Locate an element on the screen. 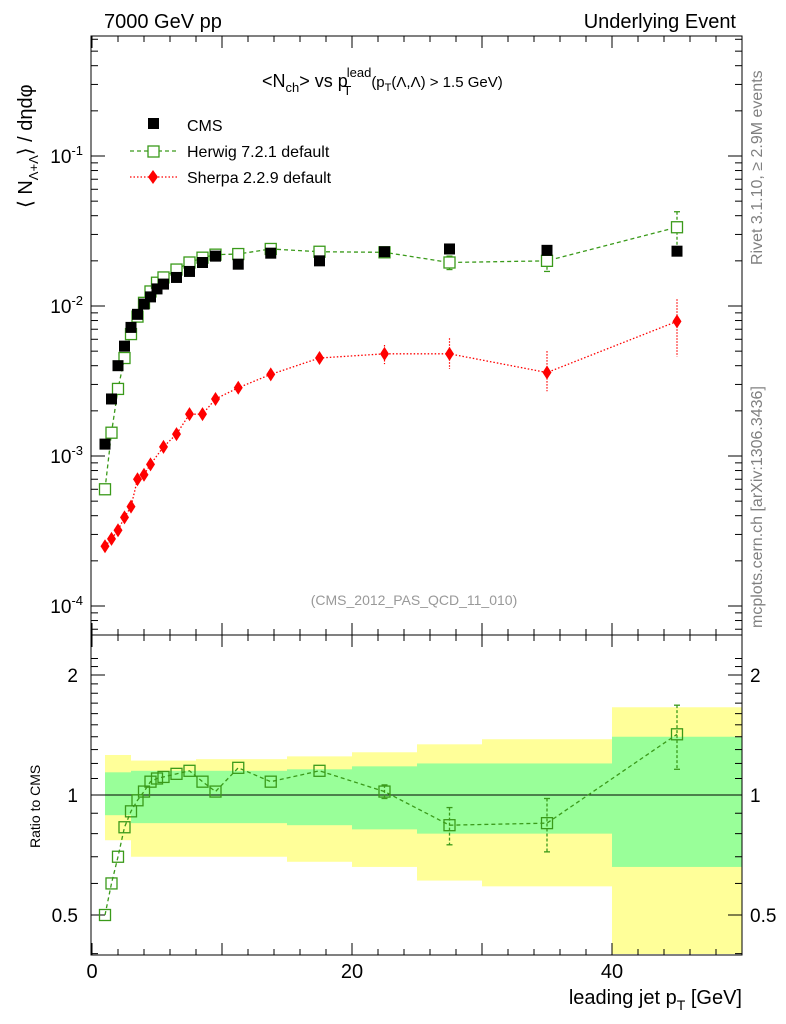  ratio-tick-label-right: 2 is located at coordinates (755, 676).